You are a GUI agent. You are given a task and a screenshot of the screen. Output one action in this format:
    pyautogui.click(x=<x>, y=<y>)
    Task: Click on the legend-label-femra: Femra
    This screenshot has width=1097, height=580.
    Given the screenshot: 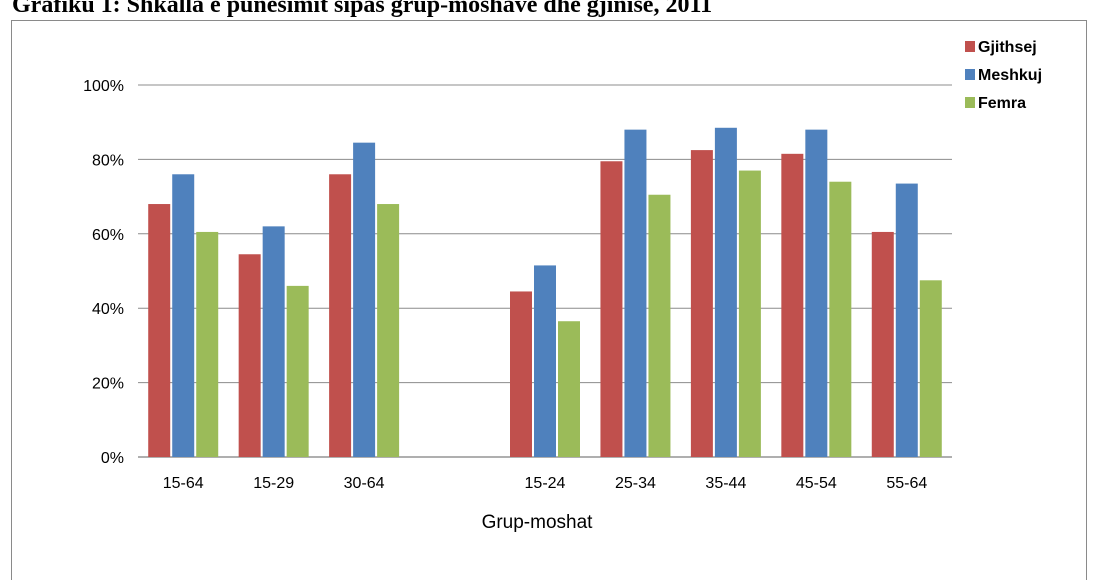 What is the action you would take?
    pyautogui.click(x=1002, y=103)
    